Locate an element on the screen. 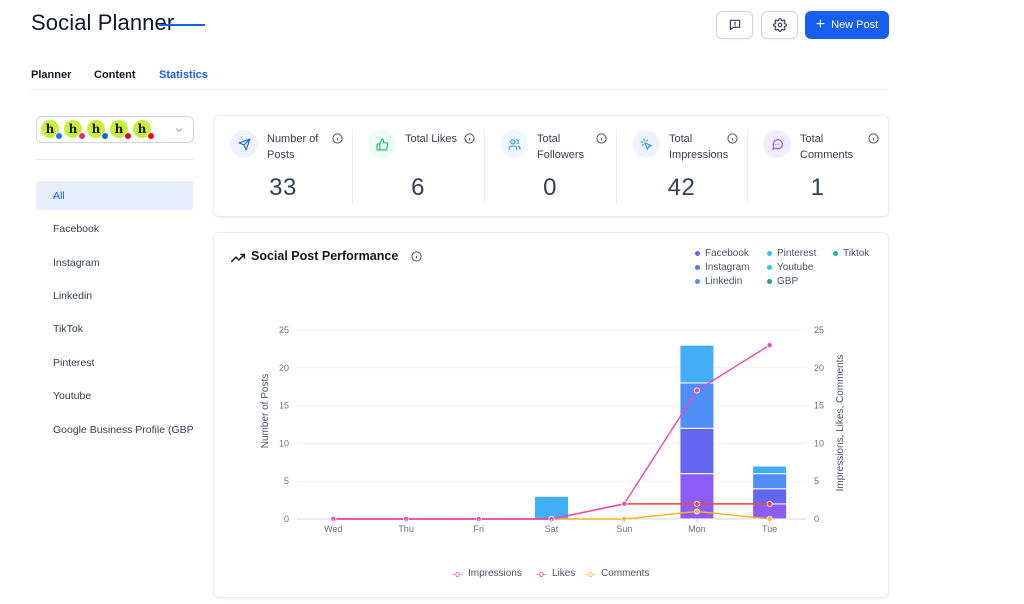  chart-title: Social Post Performance is located at coordinates (325, 256).